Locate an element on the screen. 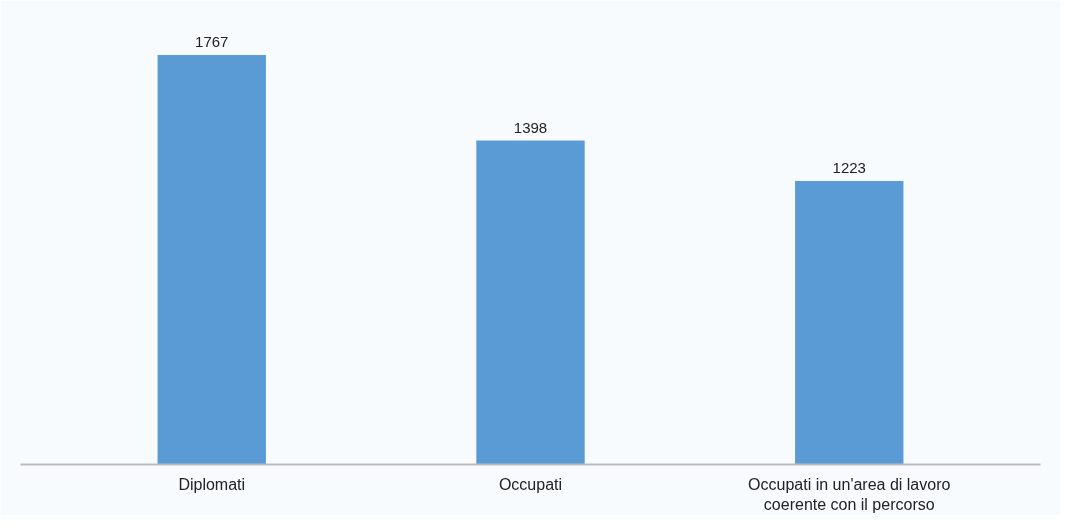  data-label: 1767 is located at coordinates (212, 42).